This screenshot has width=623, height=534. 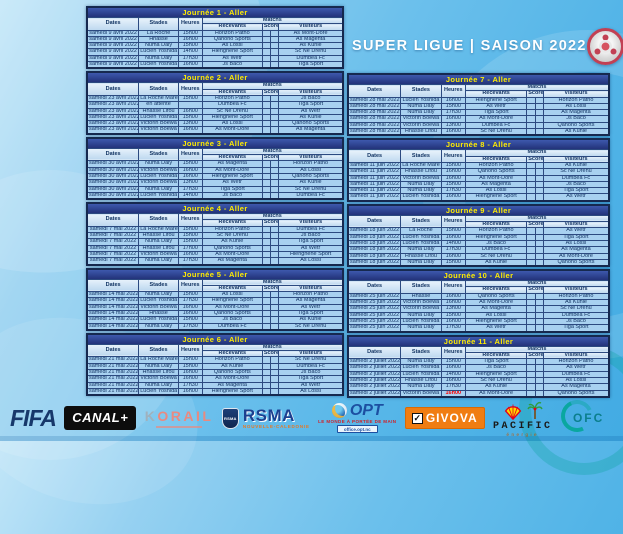 I want to click on visiteur-cell: Js Baco, so click(x=311, y=98).